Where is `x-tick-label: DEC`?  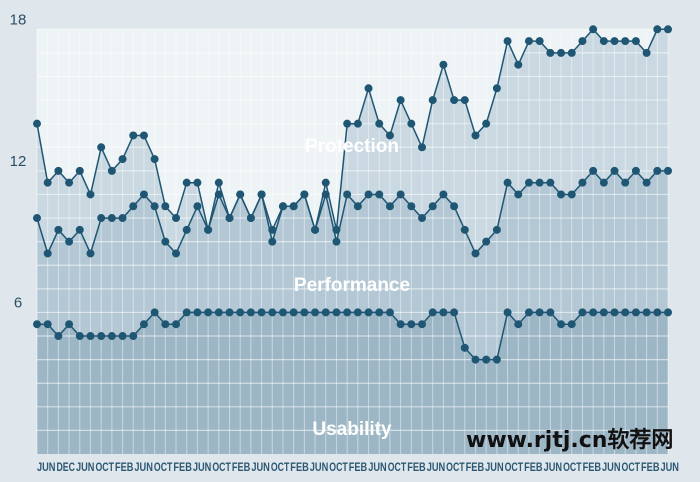
x-tick-label: DEC is located at coordinates (65, 468).